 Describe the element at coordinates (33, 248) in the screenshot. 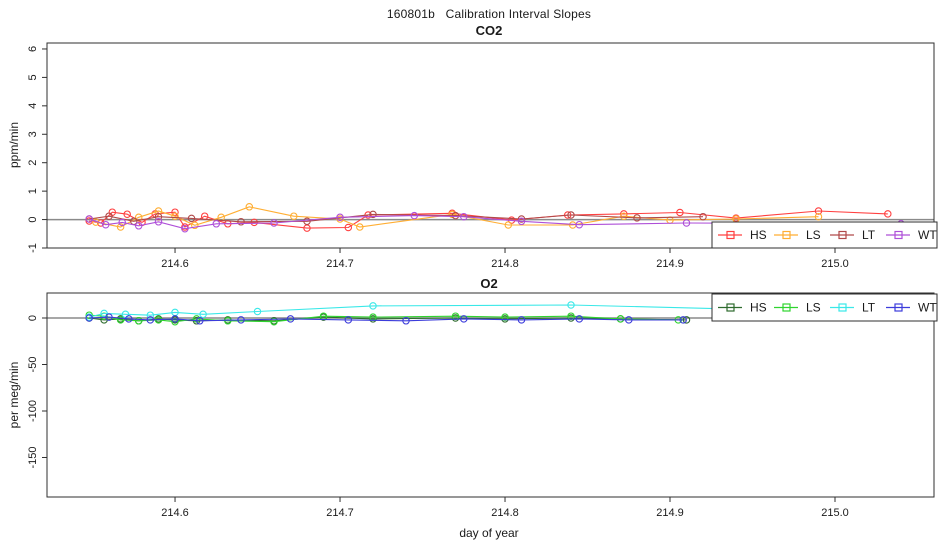

I see `y-tick-label: -1` at that location.